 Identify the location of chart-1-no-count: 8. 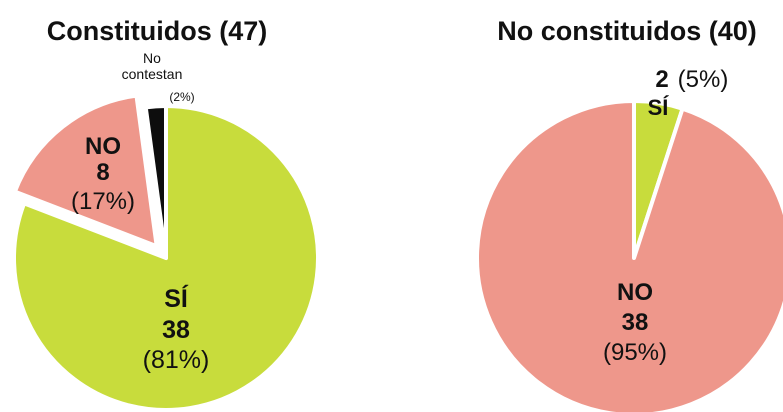
(102, 172).